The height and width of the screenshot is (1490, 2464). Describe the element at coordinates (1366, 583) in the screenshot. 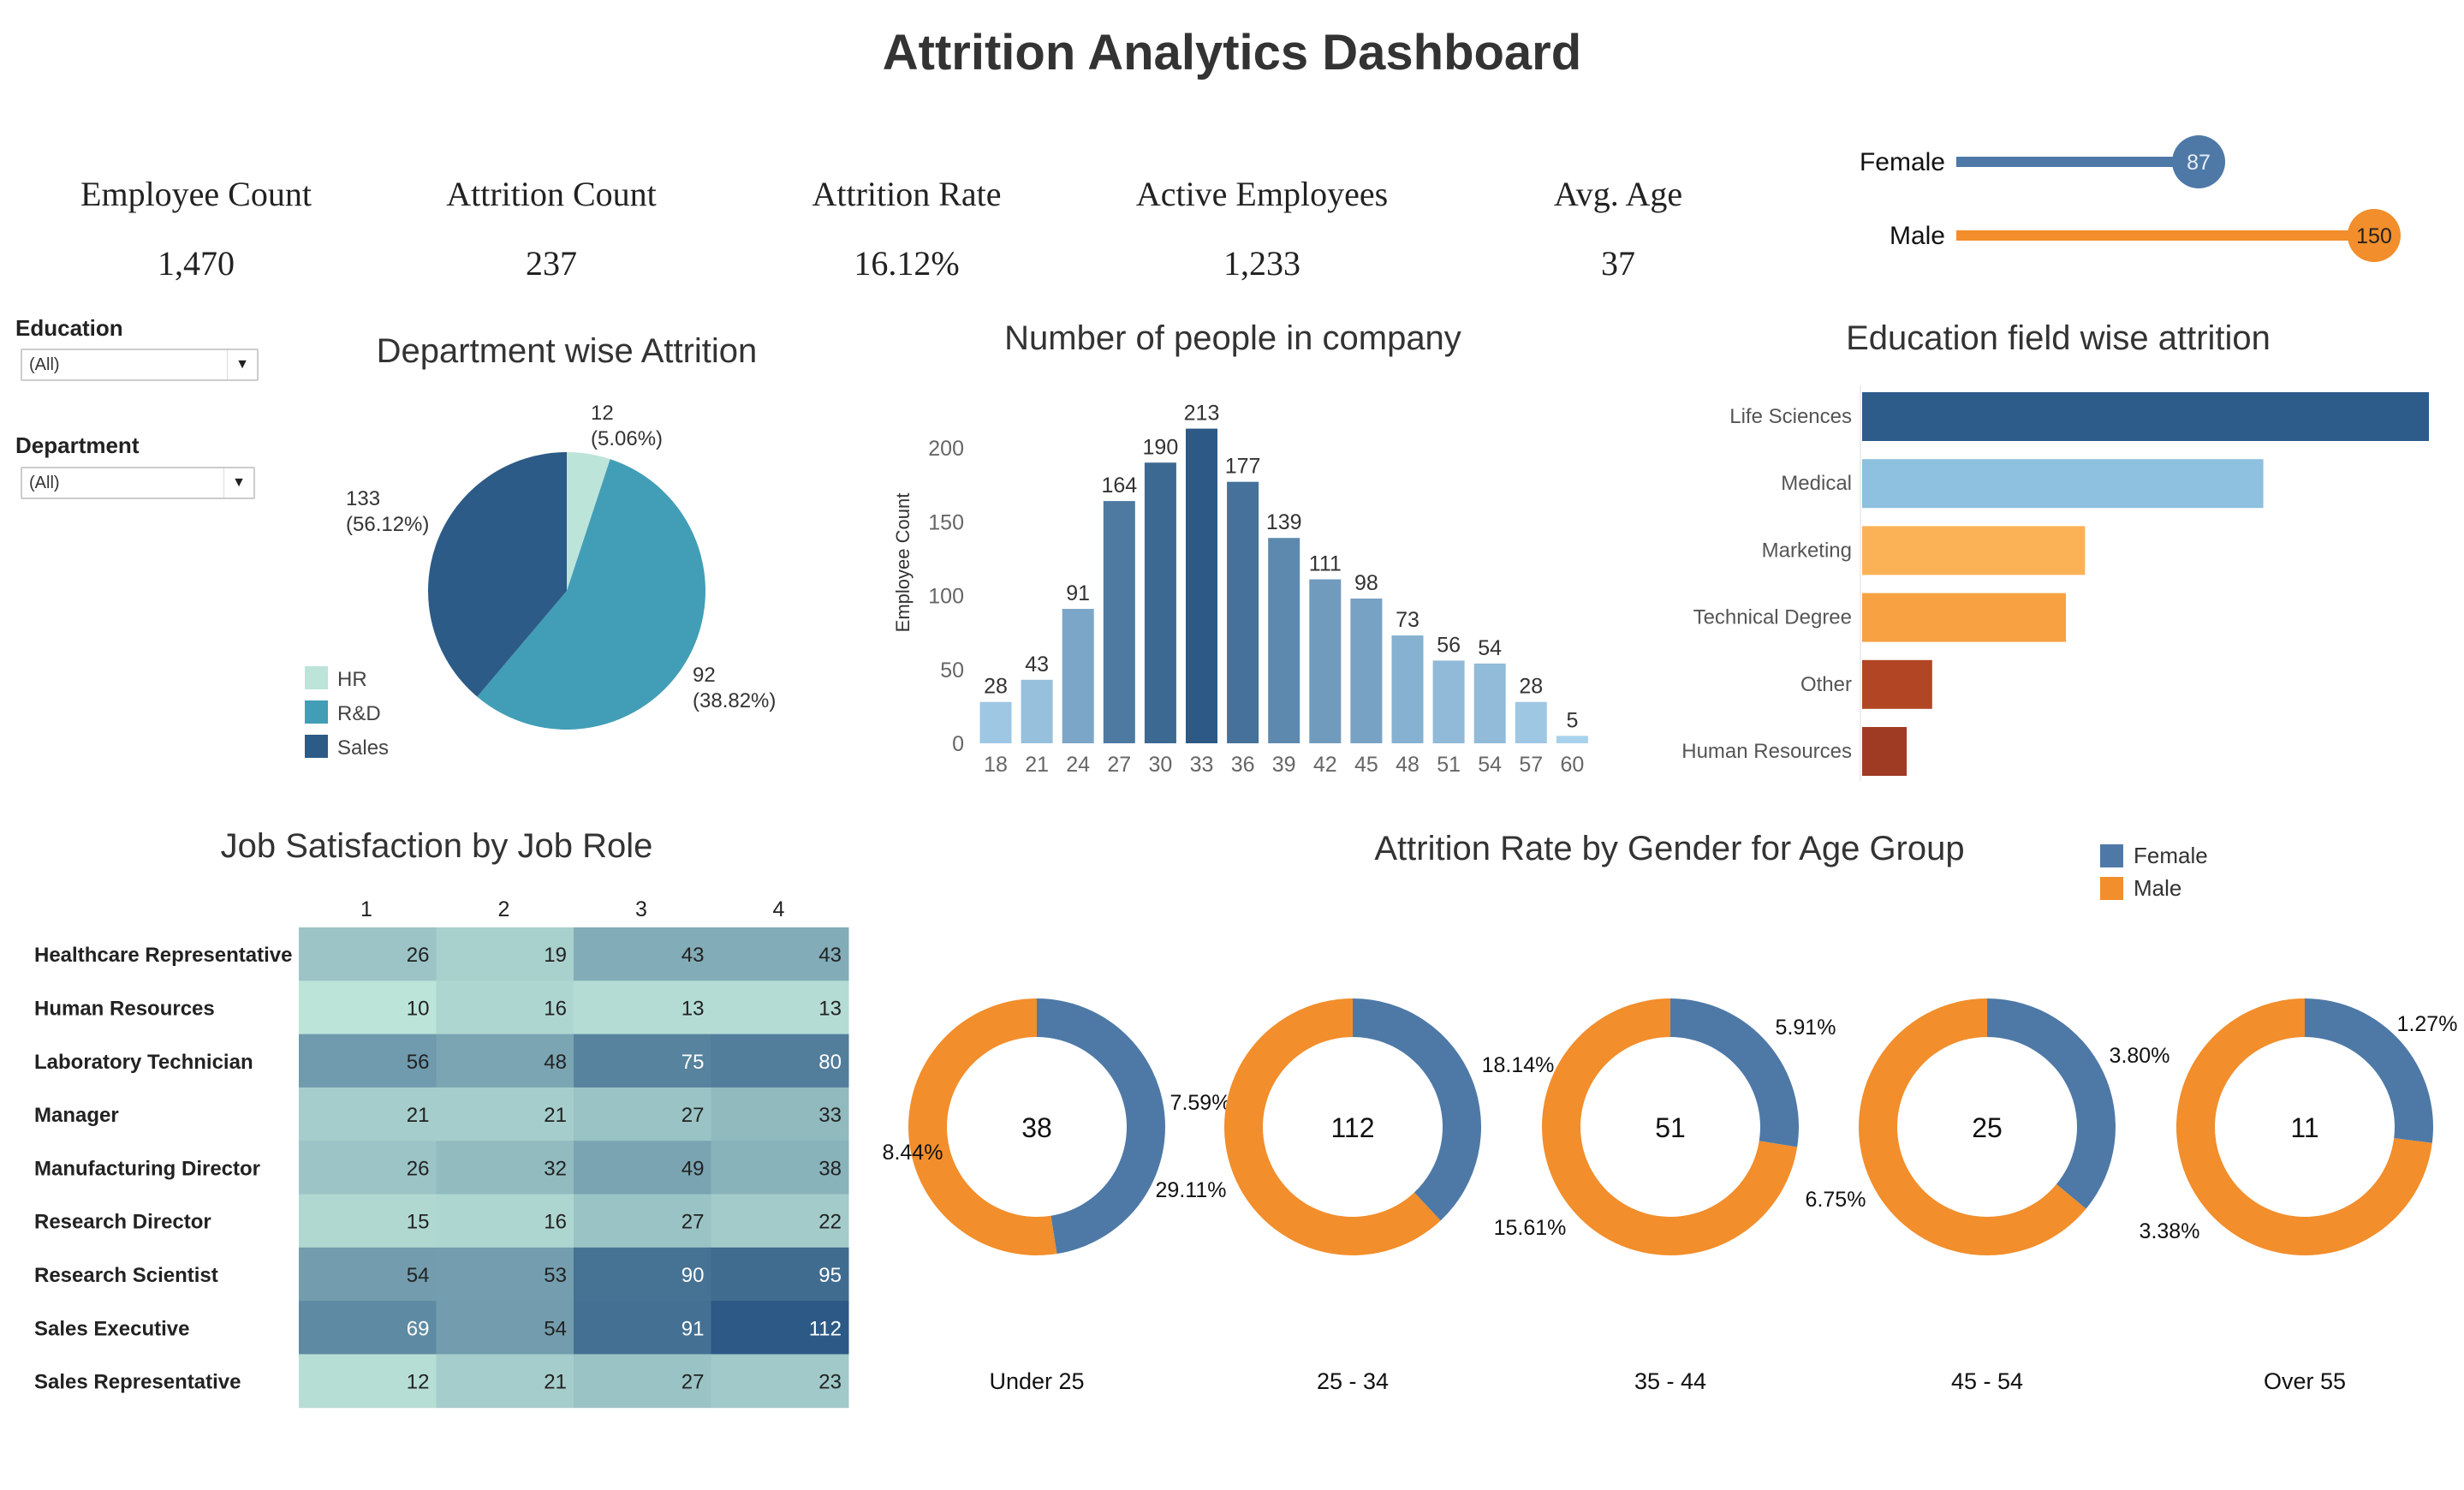

I see `bar-value-label: 98` at that location.